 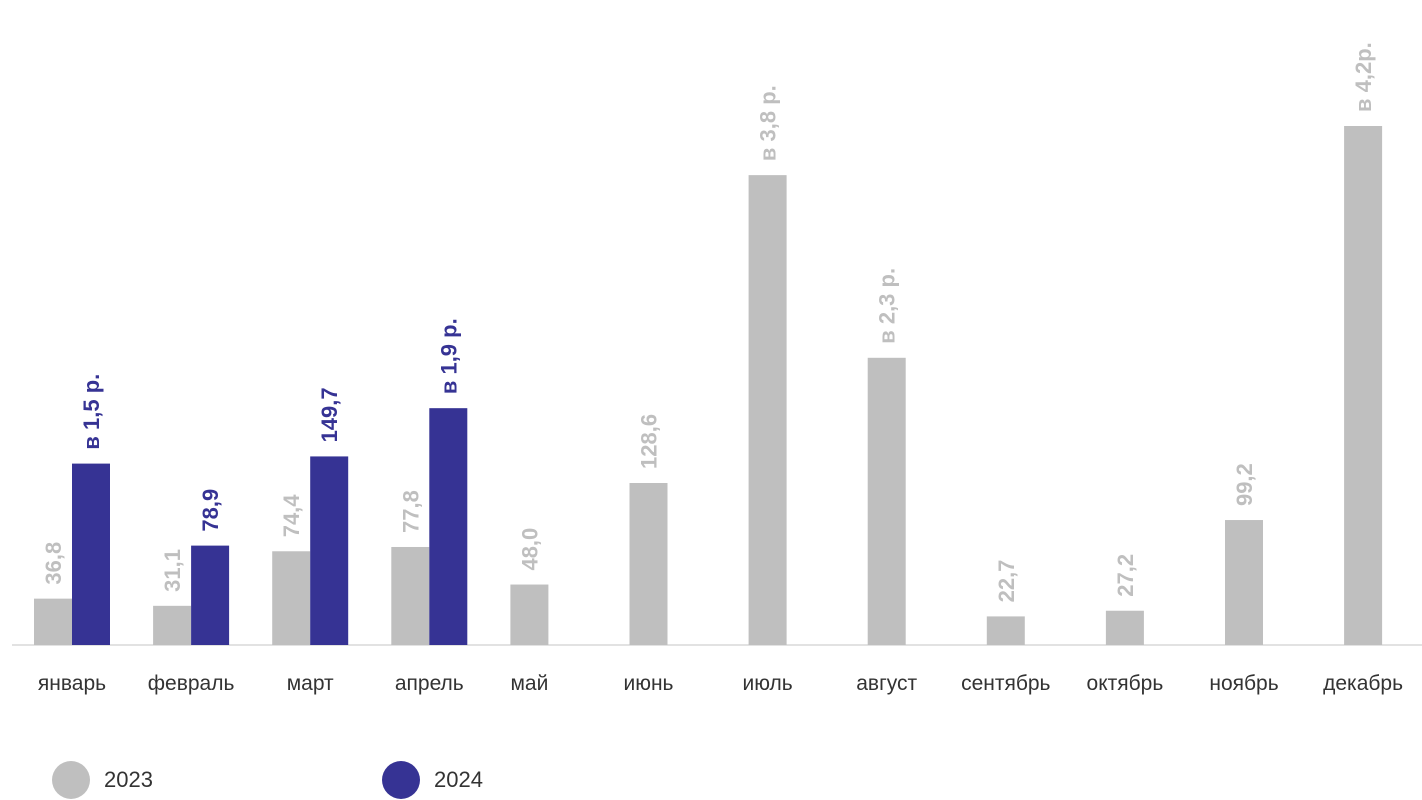 I want to click on data-label-2023-3: 74,4, so click(x=291, y=516).